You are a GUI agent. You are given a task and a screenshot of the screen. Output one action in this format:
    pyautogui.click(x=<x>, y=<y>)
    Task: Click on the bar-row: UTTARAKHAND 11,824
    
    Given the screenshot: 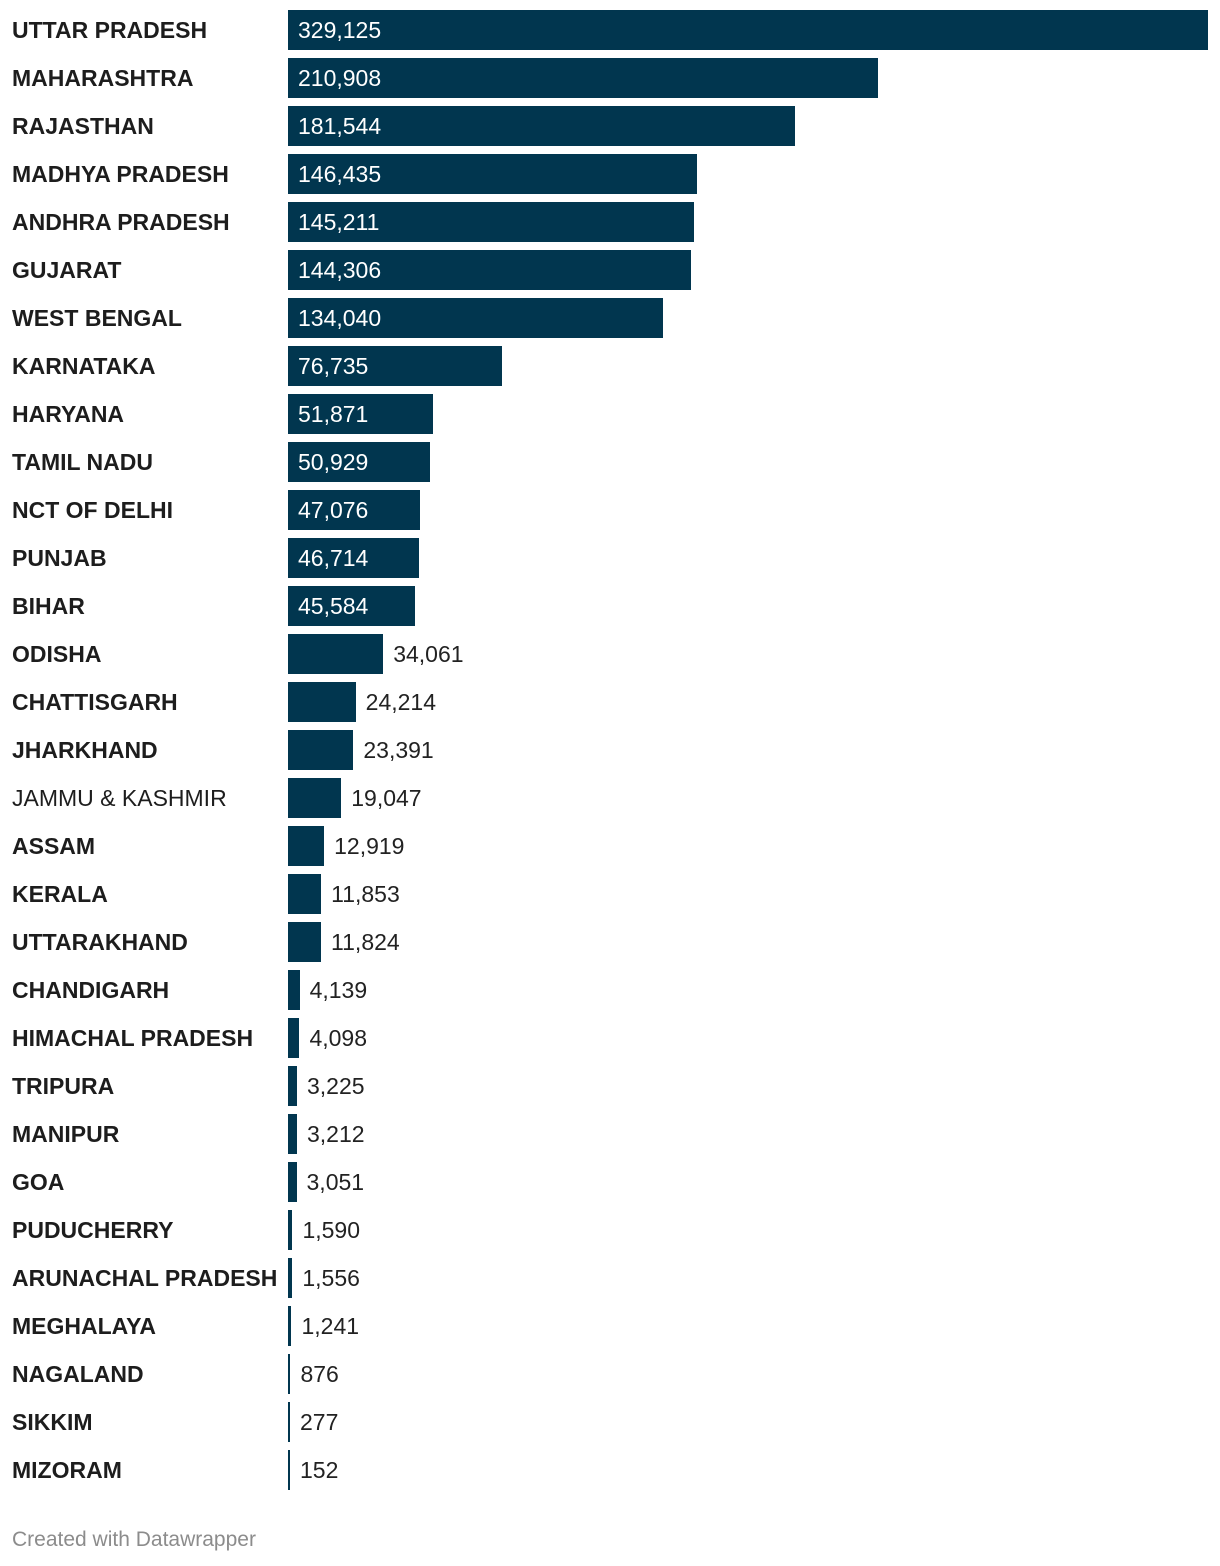 What is the action you would take?
    pyautogui.click(x=610, y=946)
    